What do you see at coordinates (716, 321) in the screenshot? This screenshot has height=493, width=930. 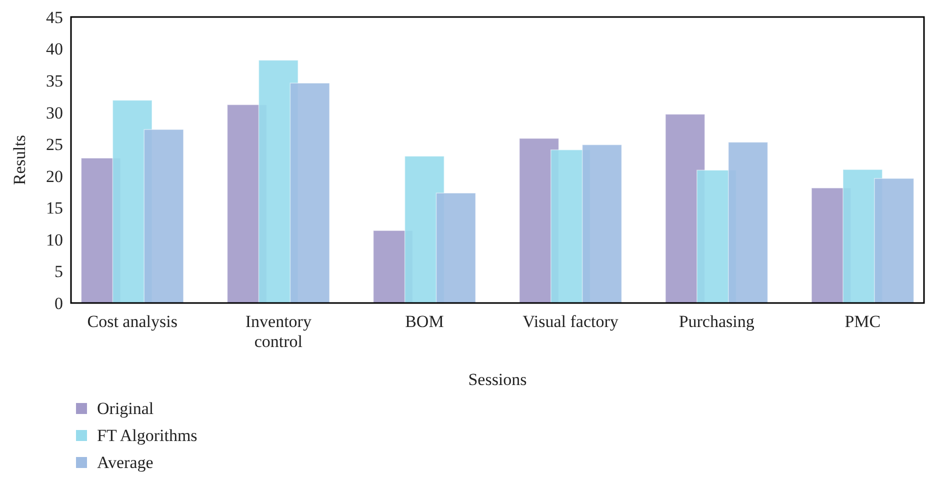 I see `x-tick-label: Purchasing` at bounding box center [716, 321].